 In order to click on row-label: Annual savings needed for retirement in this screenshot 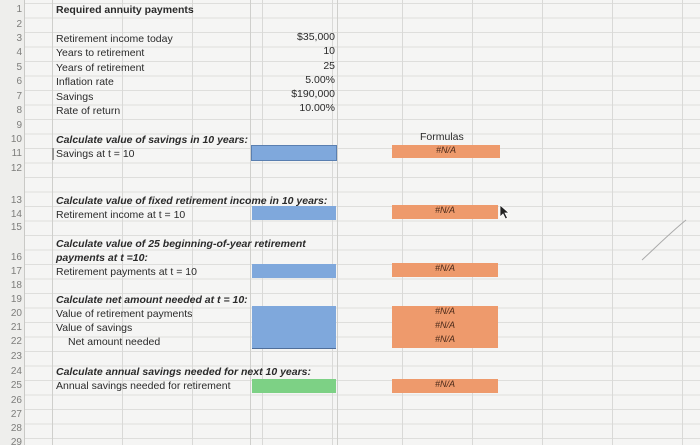, I will do `click(143, 386)`.